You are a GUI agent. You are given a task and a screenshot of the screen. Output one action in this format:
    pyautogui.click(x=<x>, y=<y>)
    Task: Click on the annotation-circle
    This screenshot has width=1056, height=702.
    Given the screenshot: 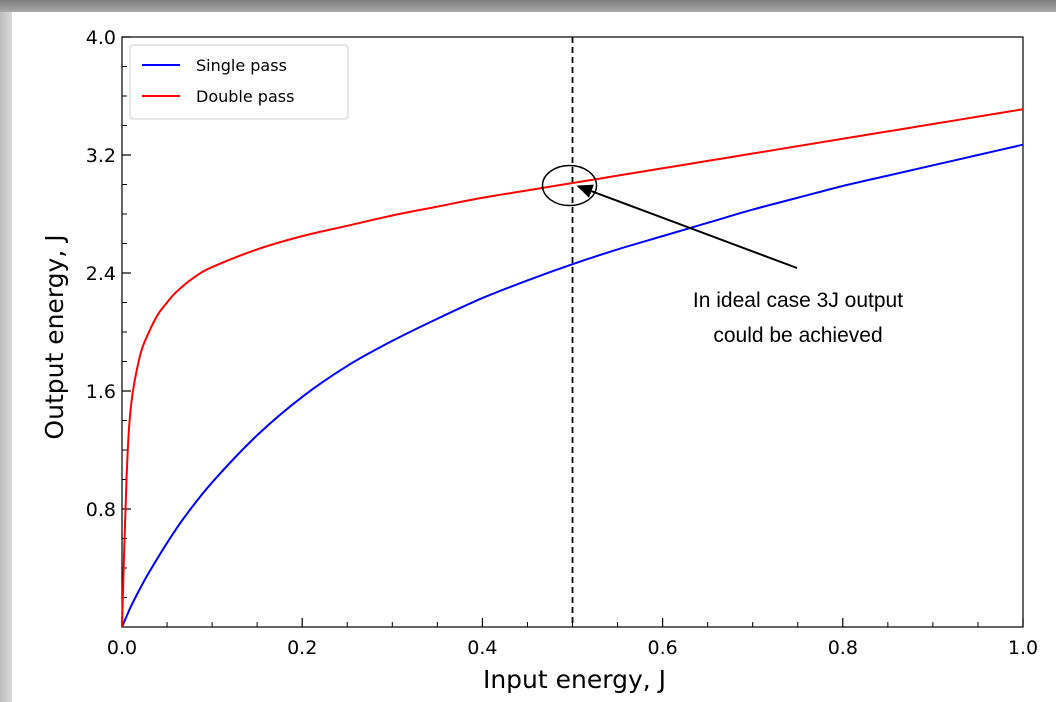 What is the action you would take?
    pyautogui.click(x=569, y=185)
    